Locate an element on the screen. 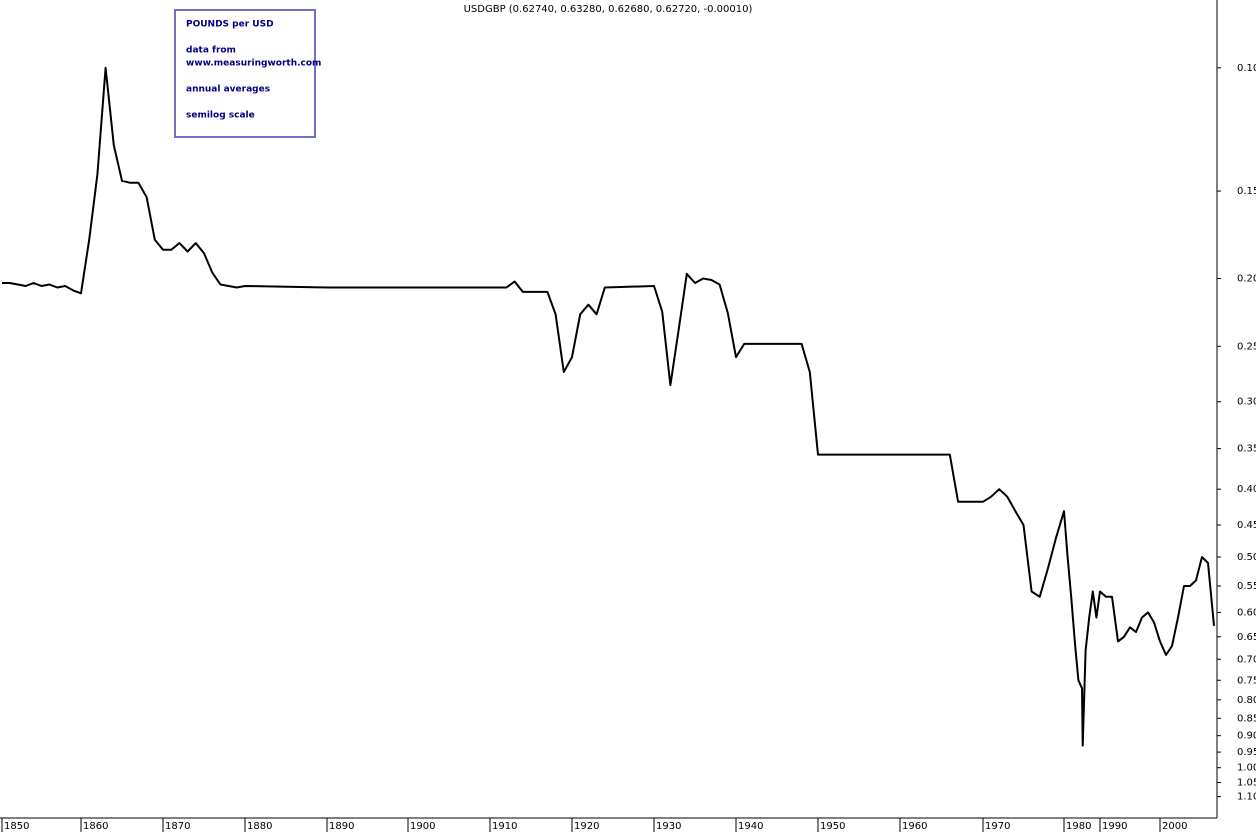  y-tick-label: 1.00 is located at coordinates (1246, 768).